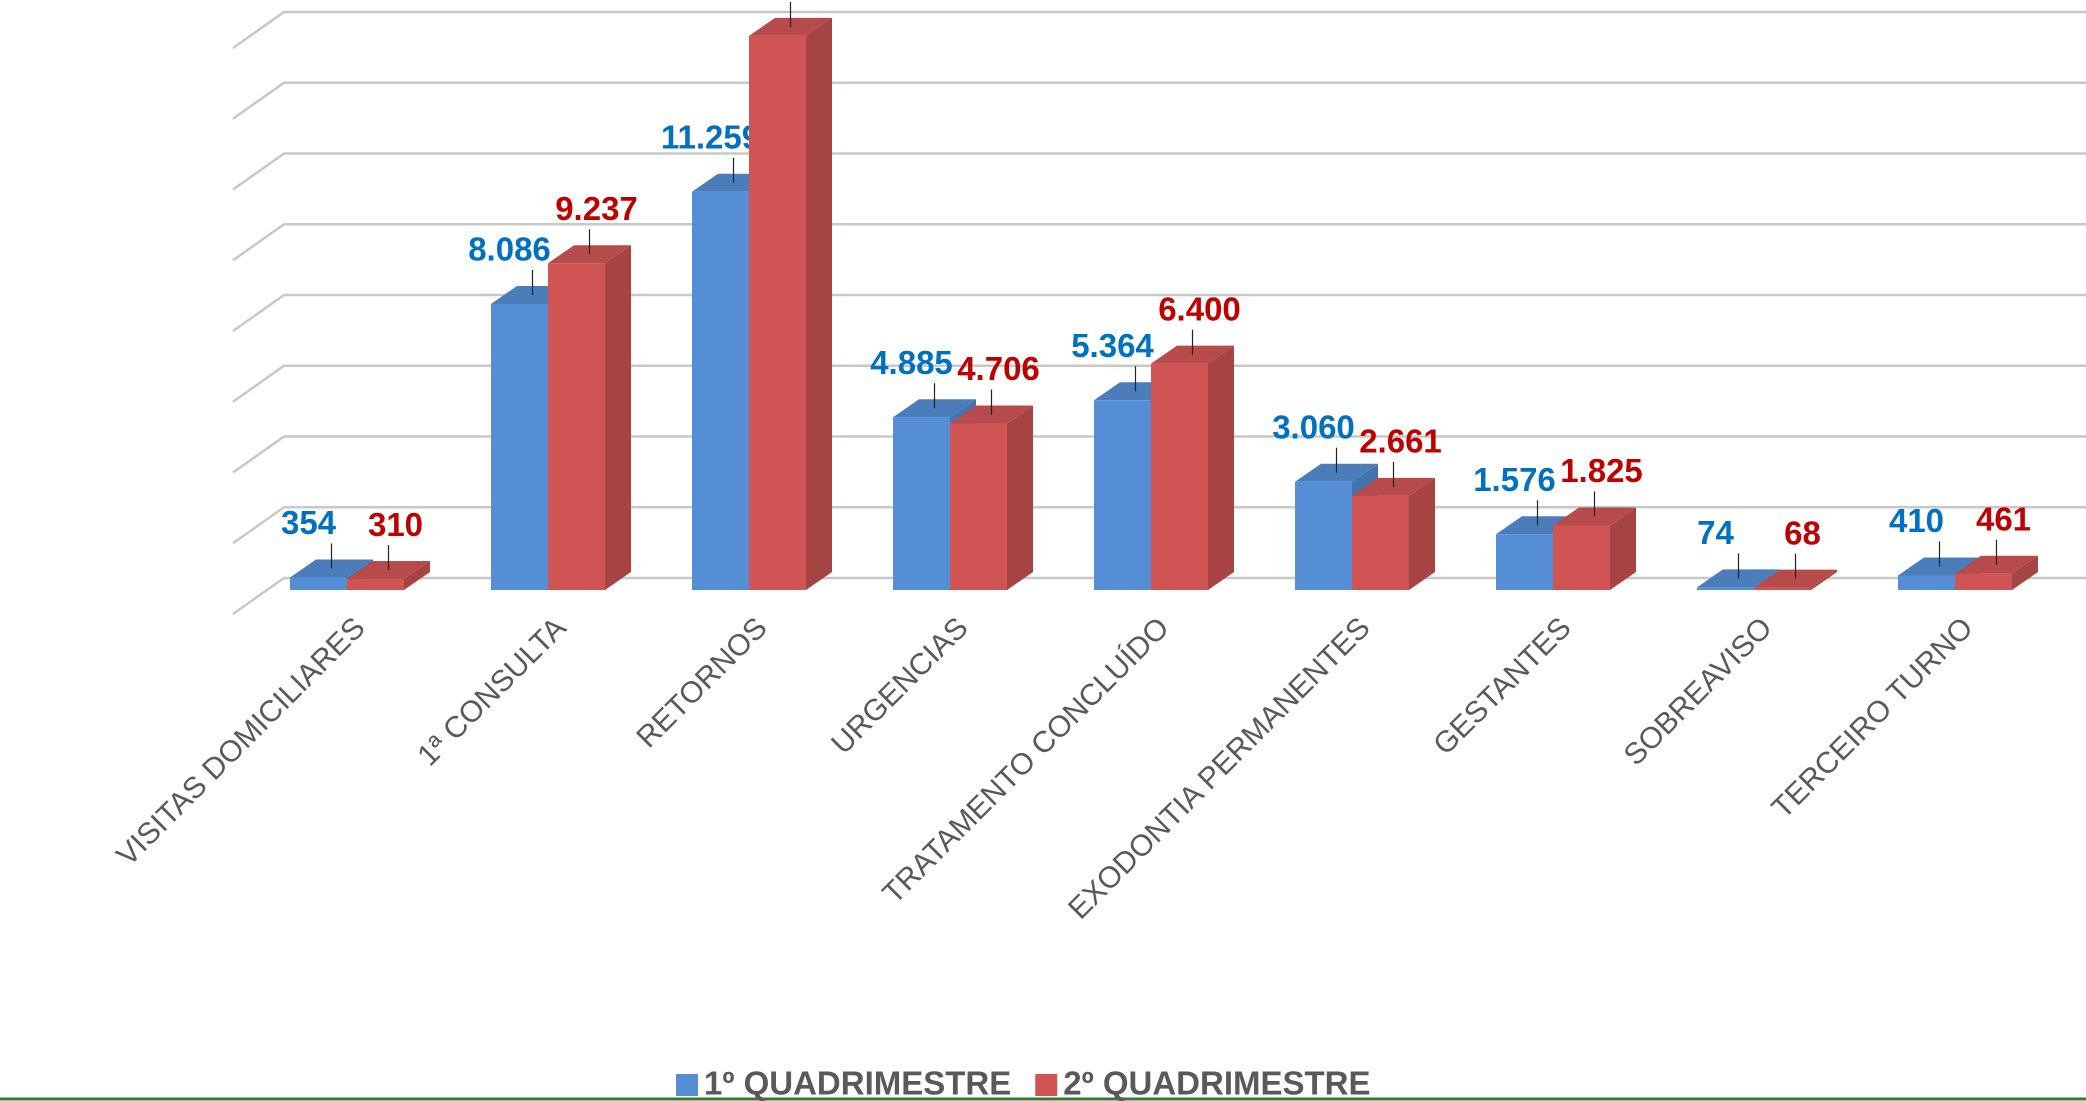 This screenshot has height=1101, width=2086. I want to click on value-label: 3.060, so click(1313, 426).